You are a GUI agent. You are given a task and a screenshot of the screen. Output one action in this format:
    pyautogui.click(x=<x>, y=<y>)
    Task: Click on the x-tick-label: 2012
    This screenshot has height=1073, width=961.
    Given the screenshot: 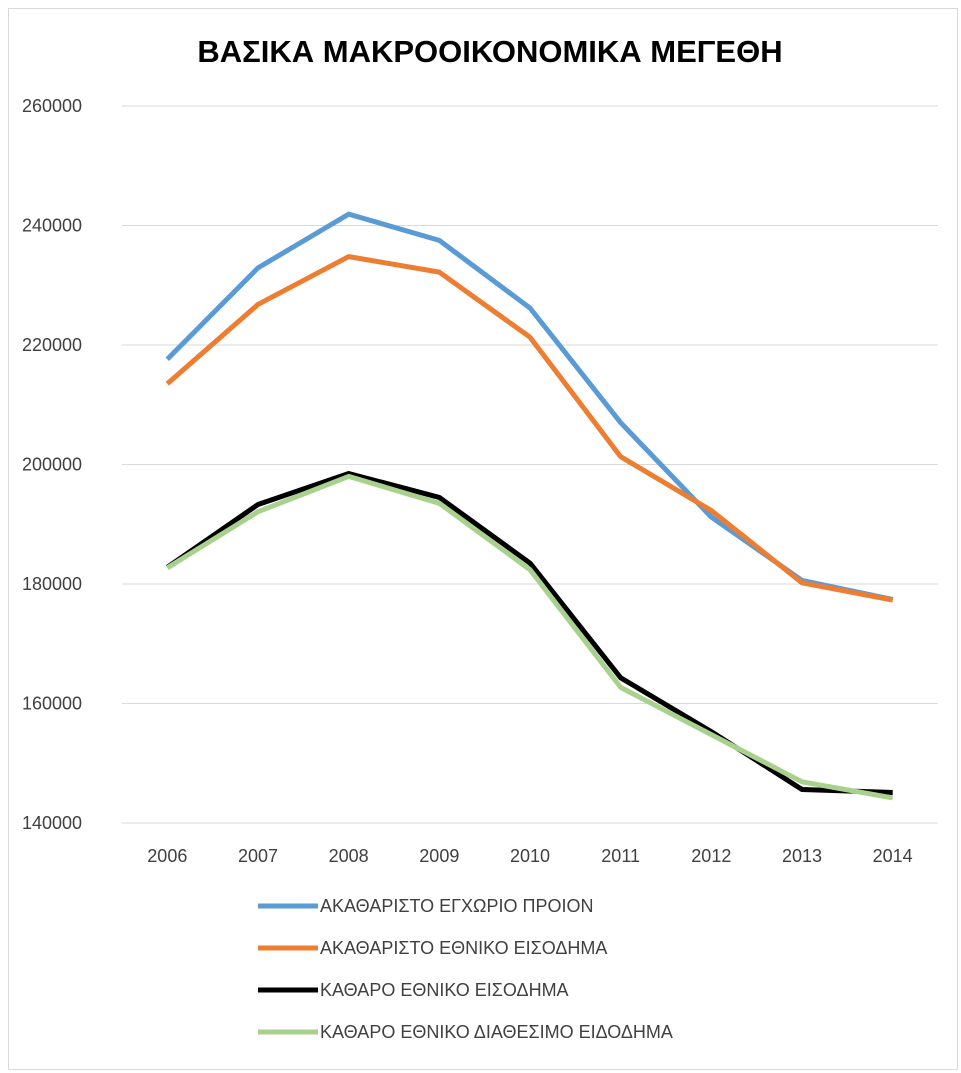 What is the action you would take?
    pyautogui.click(x=711, y=856)
    